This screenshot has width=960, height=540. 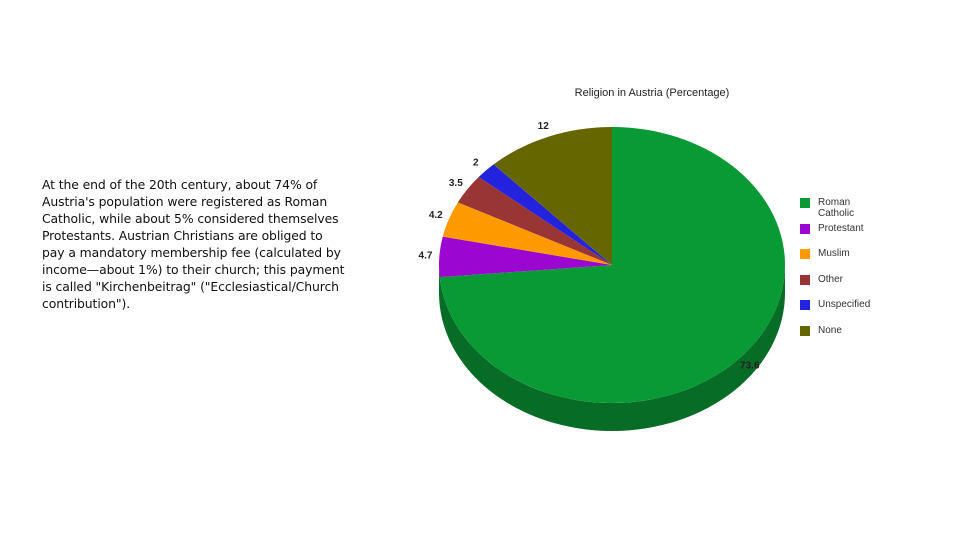 What do you see at coordinates (476, 163) in the screenshot?
I see `data-label: 2` at bounding box center [476, 163].